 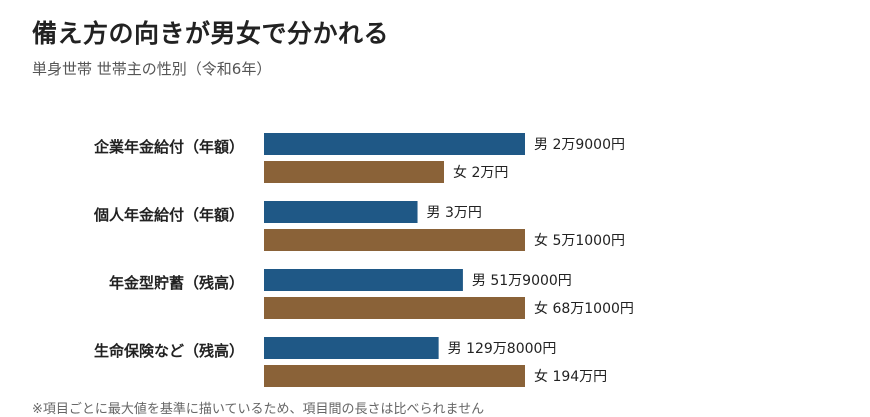 I want to click on value-label-female: 女 194万円, so click(x=570, y=376).